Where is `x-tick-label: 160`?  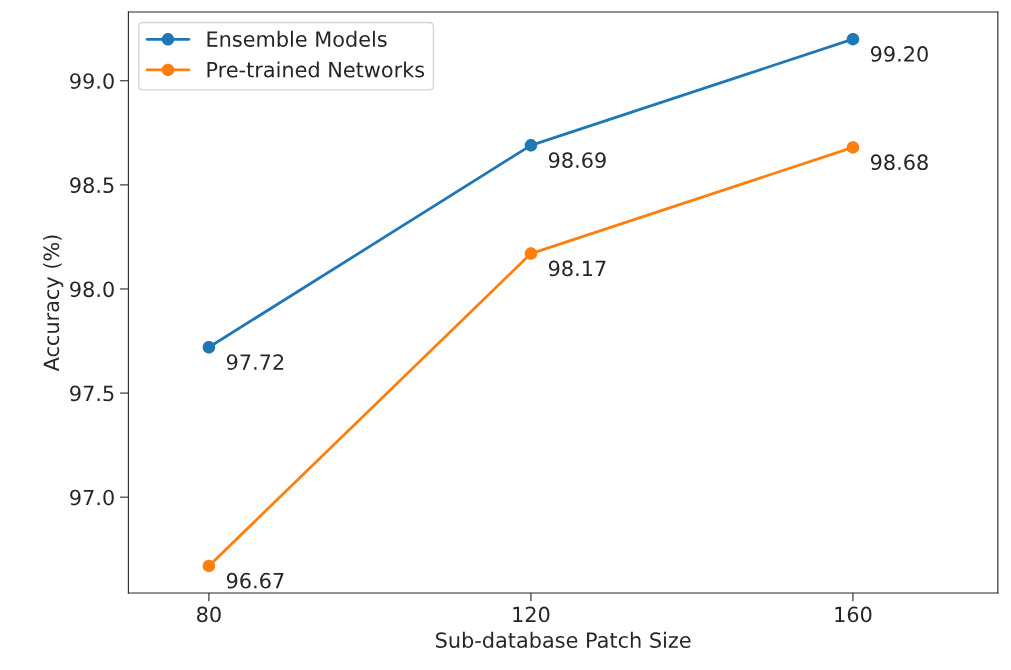
x-tick-label: 160 is located at coordinates (853, 614).